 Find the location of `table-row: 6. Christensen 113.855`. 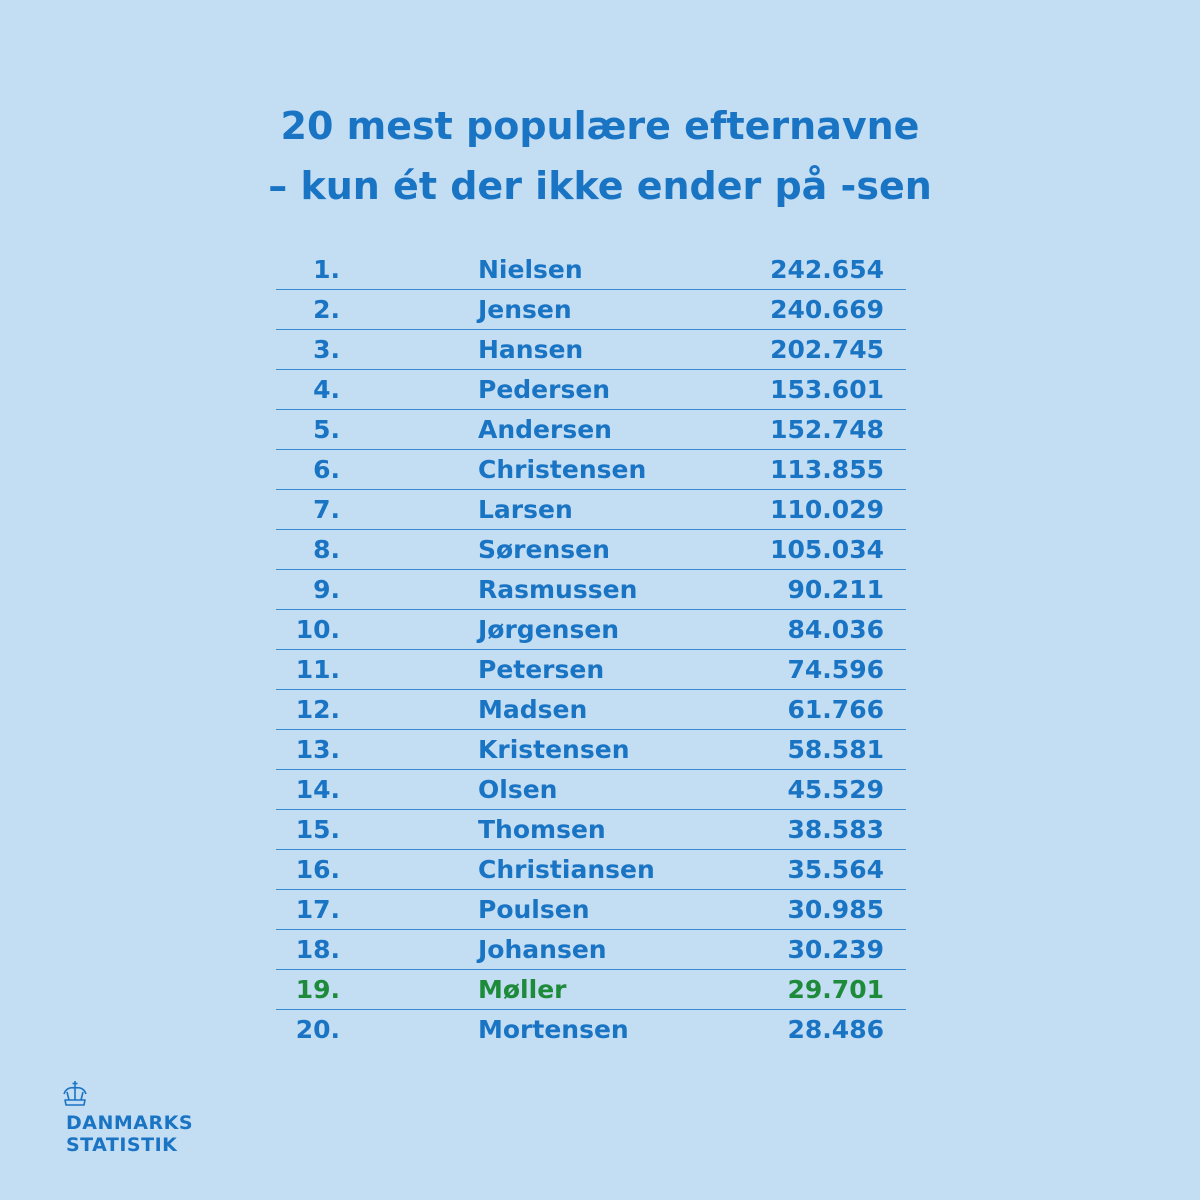

table-row: 6. Christensen 113.855 is located at coordinates (591, 470).